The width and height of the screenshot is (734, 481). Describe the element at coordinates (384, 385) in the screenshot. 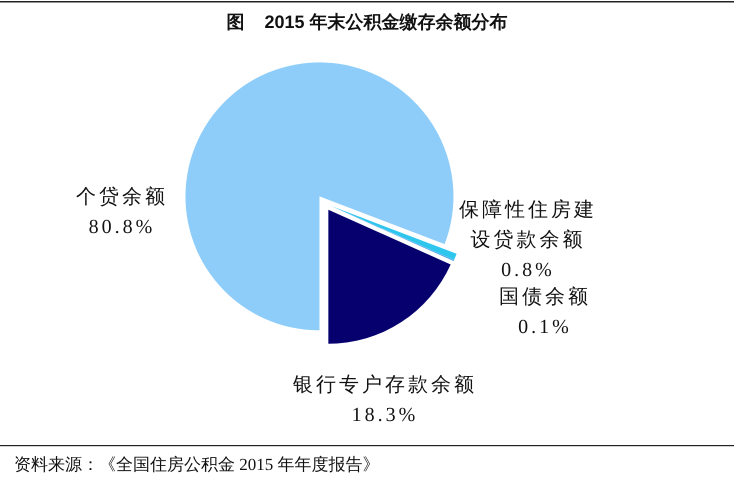

I see `slice-label: 银行专户存款余额` at that location.